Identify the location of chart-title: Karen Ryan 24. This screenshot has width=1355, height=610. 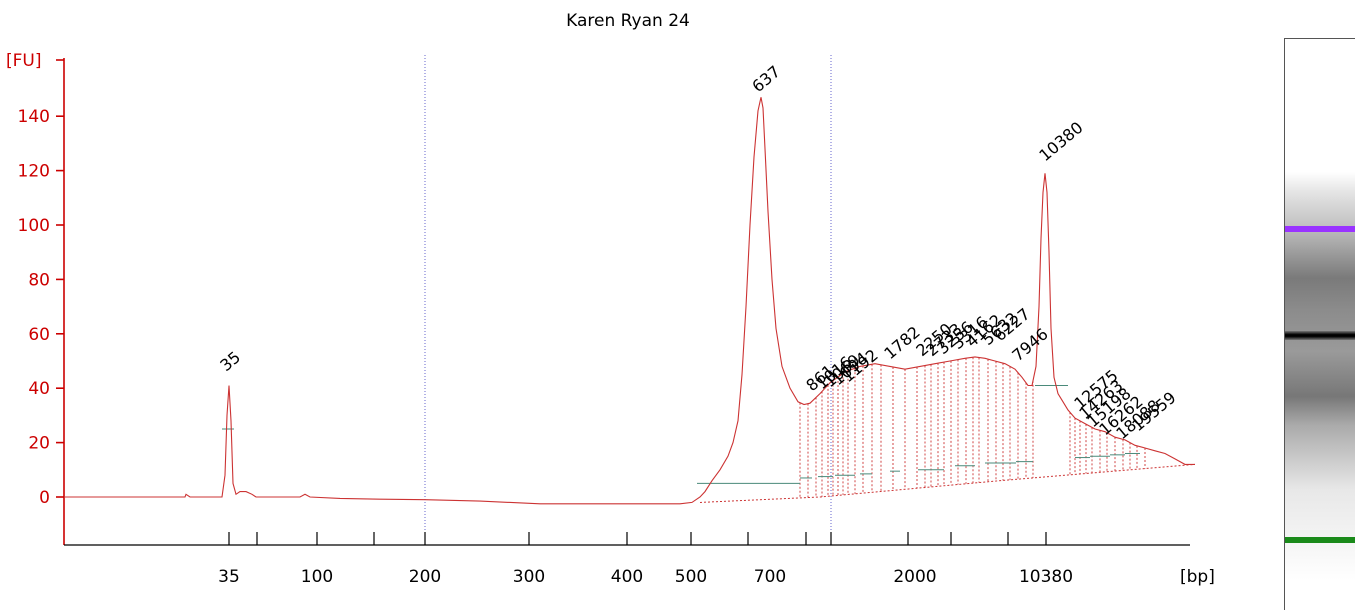
(628, 21).